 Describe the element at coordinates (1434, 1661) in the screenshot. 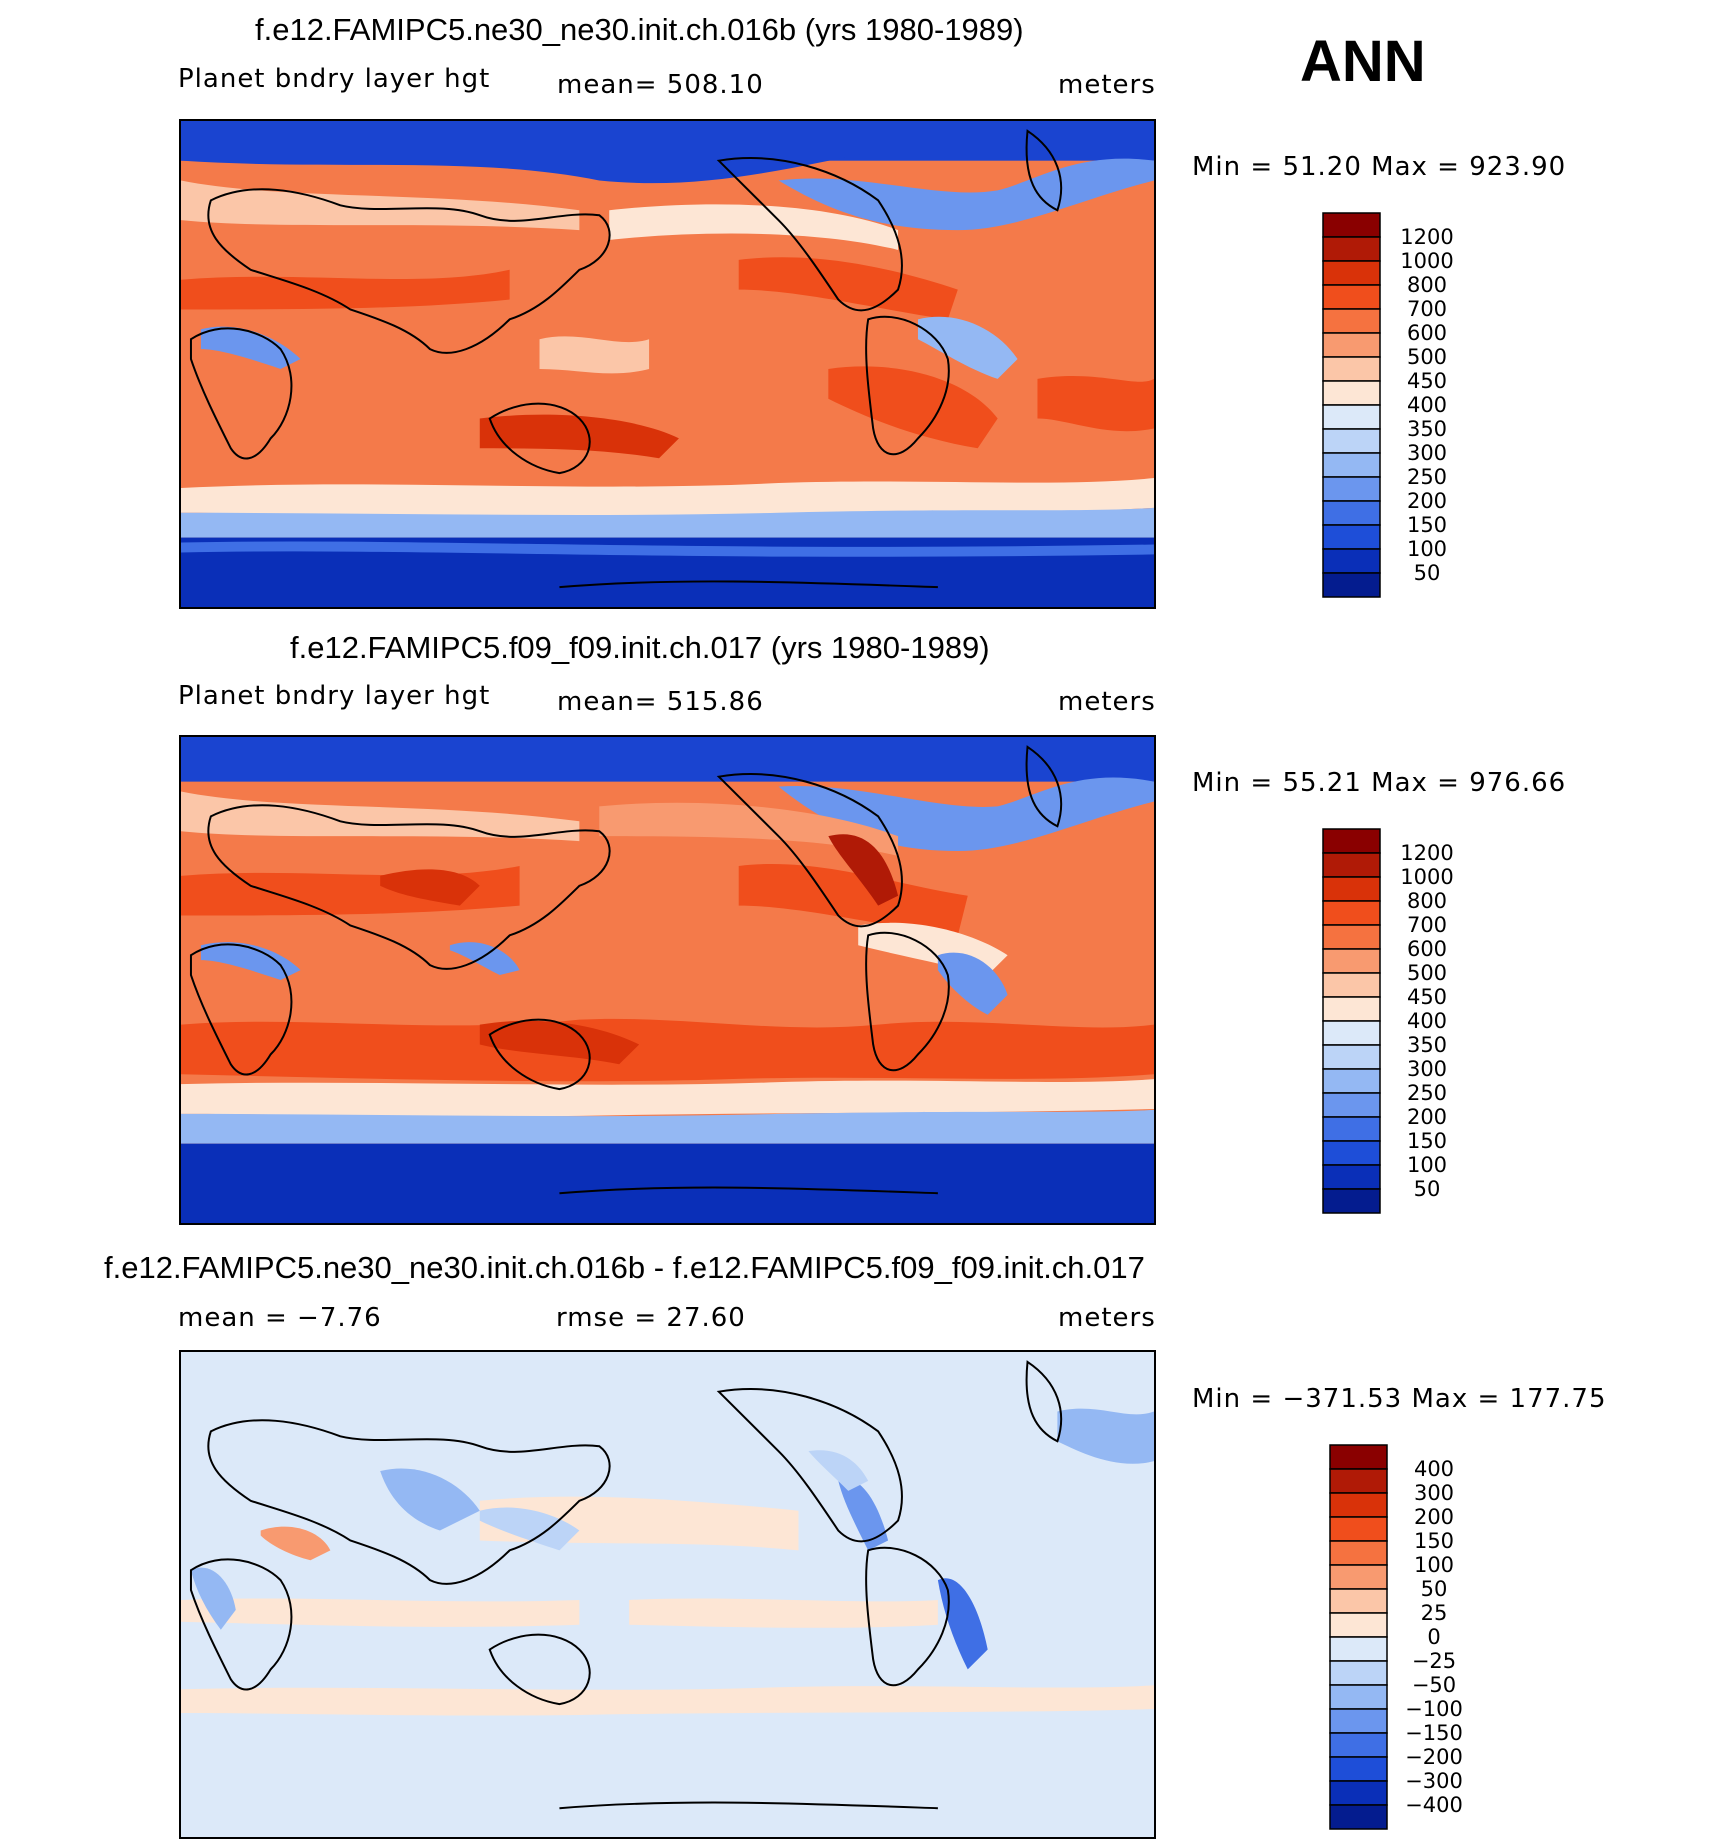

I see `colorbar-tick-label: −25` at that location.